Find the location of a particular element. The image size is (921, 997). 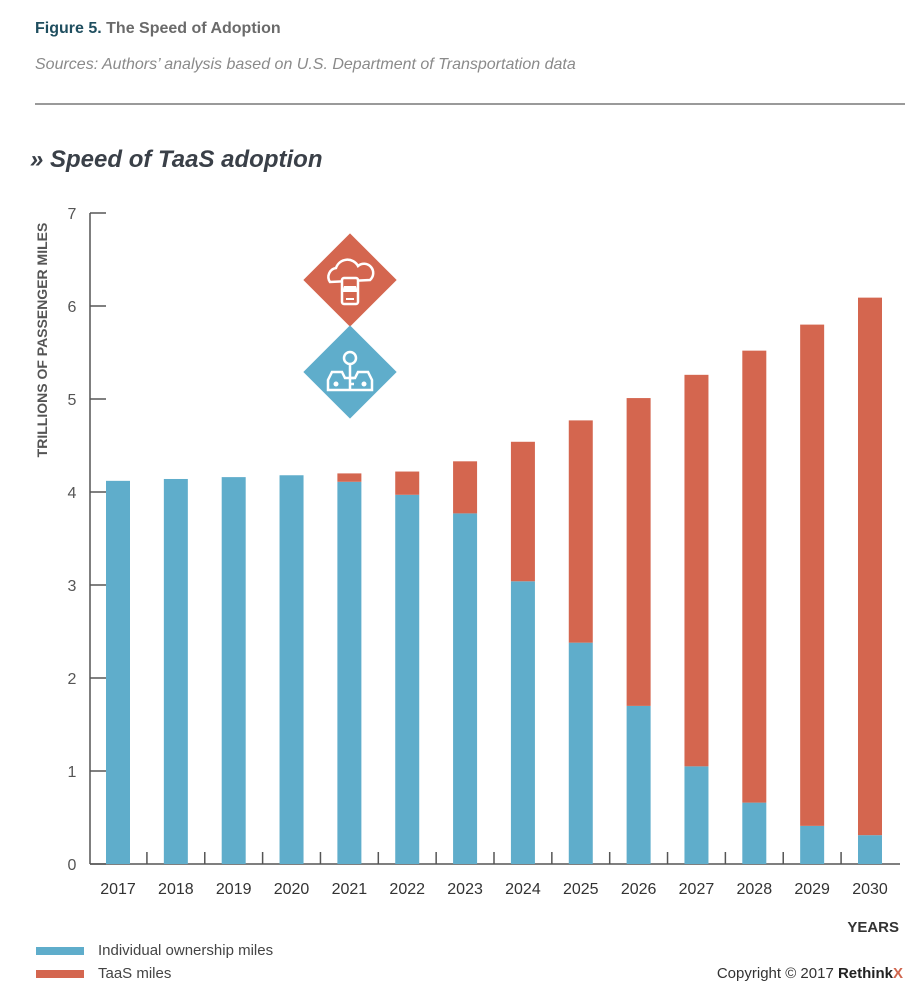

y-axis-label: TRILLIONS OF PASSENGER MILES is located at coordinates (42, 340).